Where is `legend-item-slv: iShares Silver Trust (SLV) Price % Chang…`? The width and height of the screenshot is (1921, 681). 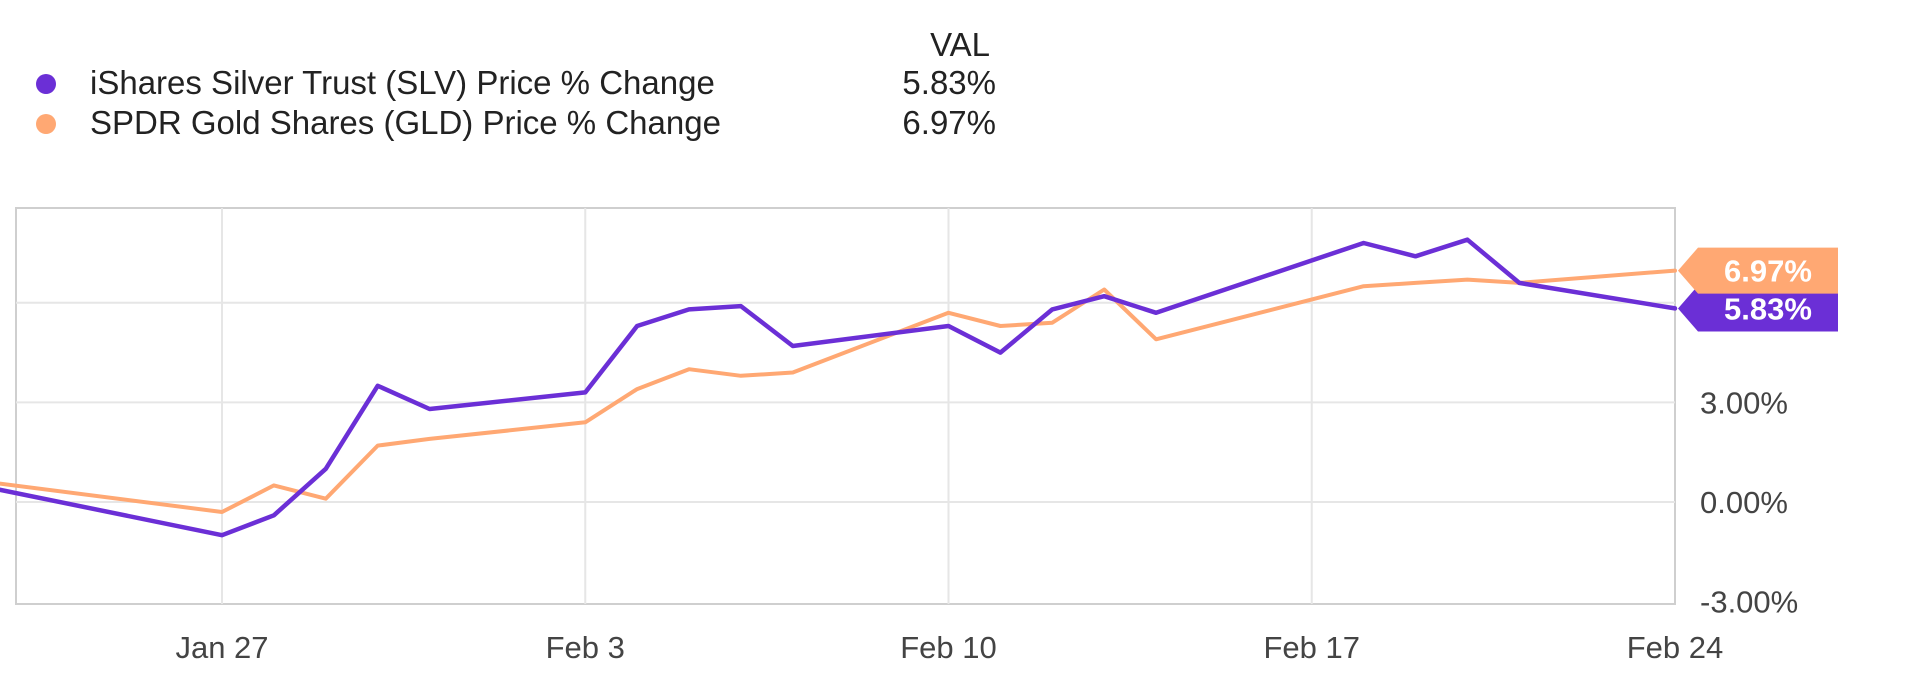 legend-item-slv: iShares Silver Trust (SLV) Price % Chang… is located at coordinates (516, 84).